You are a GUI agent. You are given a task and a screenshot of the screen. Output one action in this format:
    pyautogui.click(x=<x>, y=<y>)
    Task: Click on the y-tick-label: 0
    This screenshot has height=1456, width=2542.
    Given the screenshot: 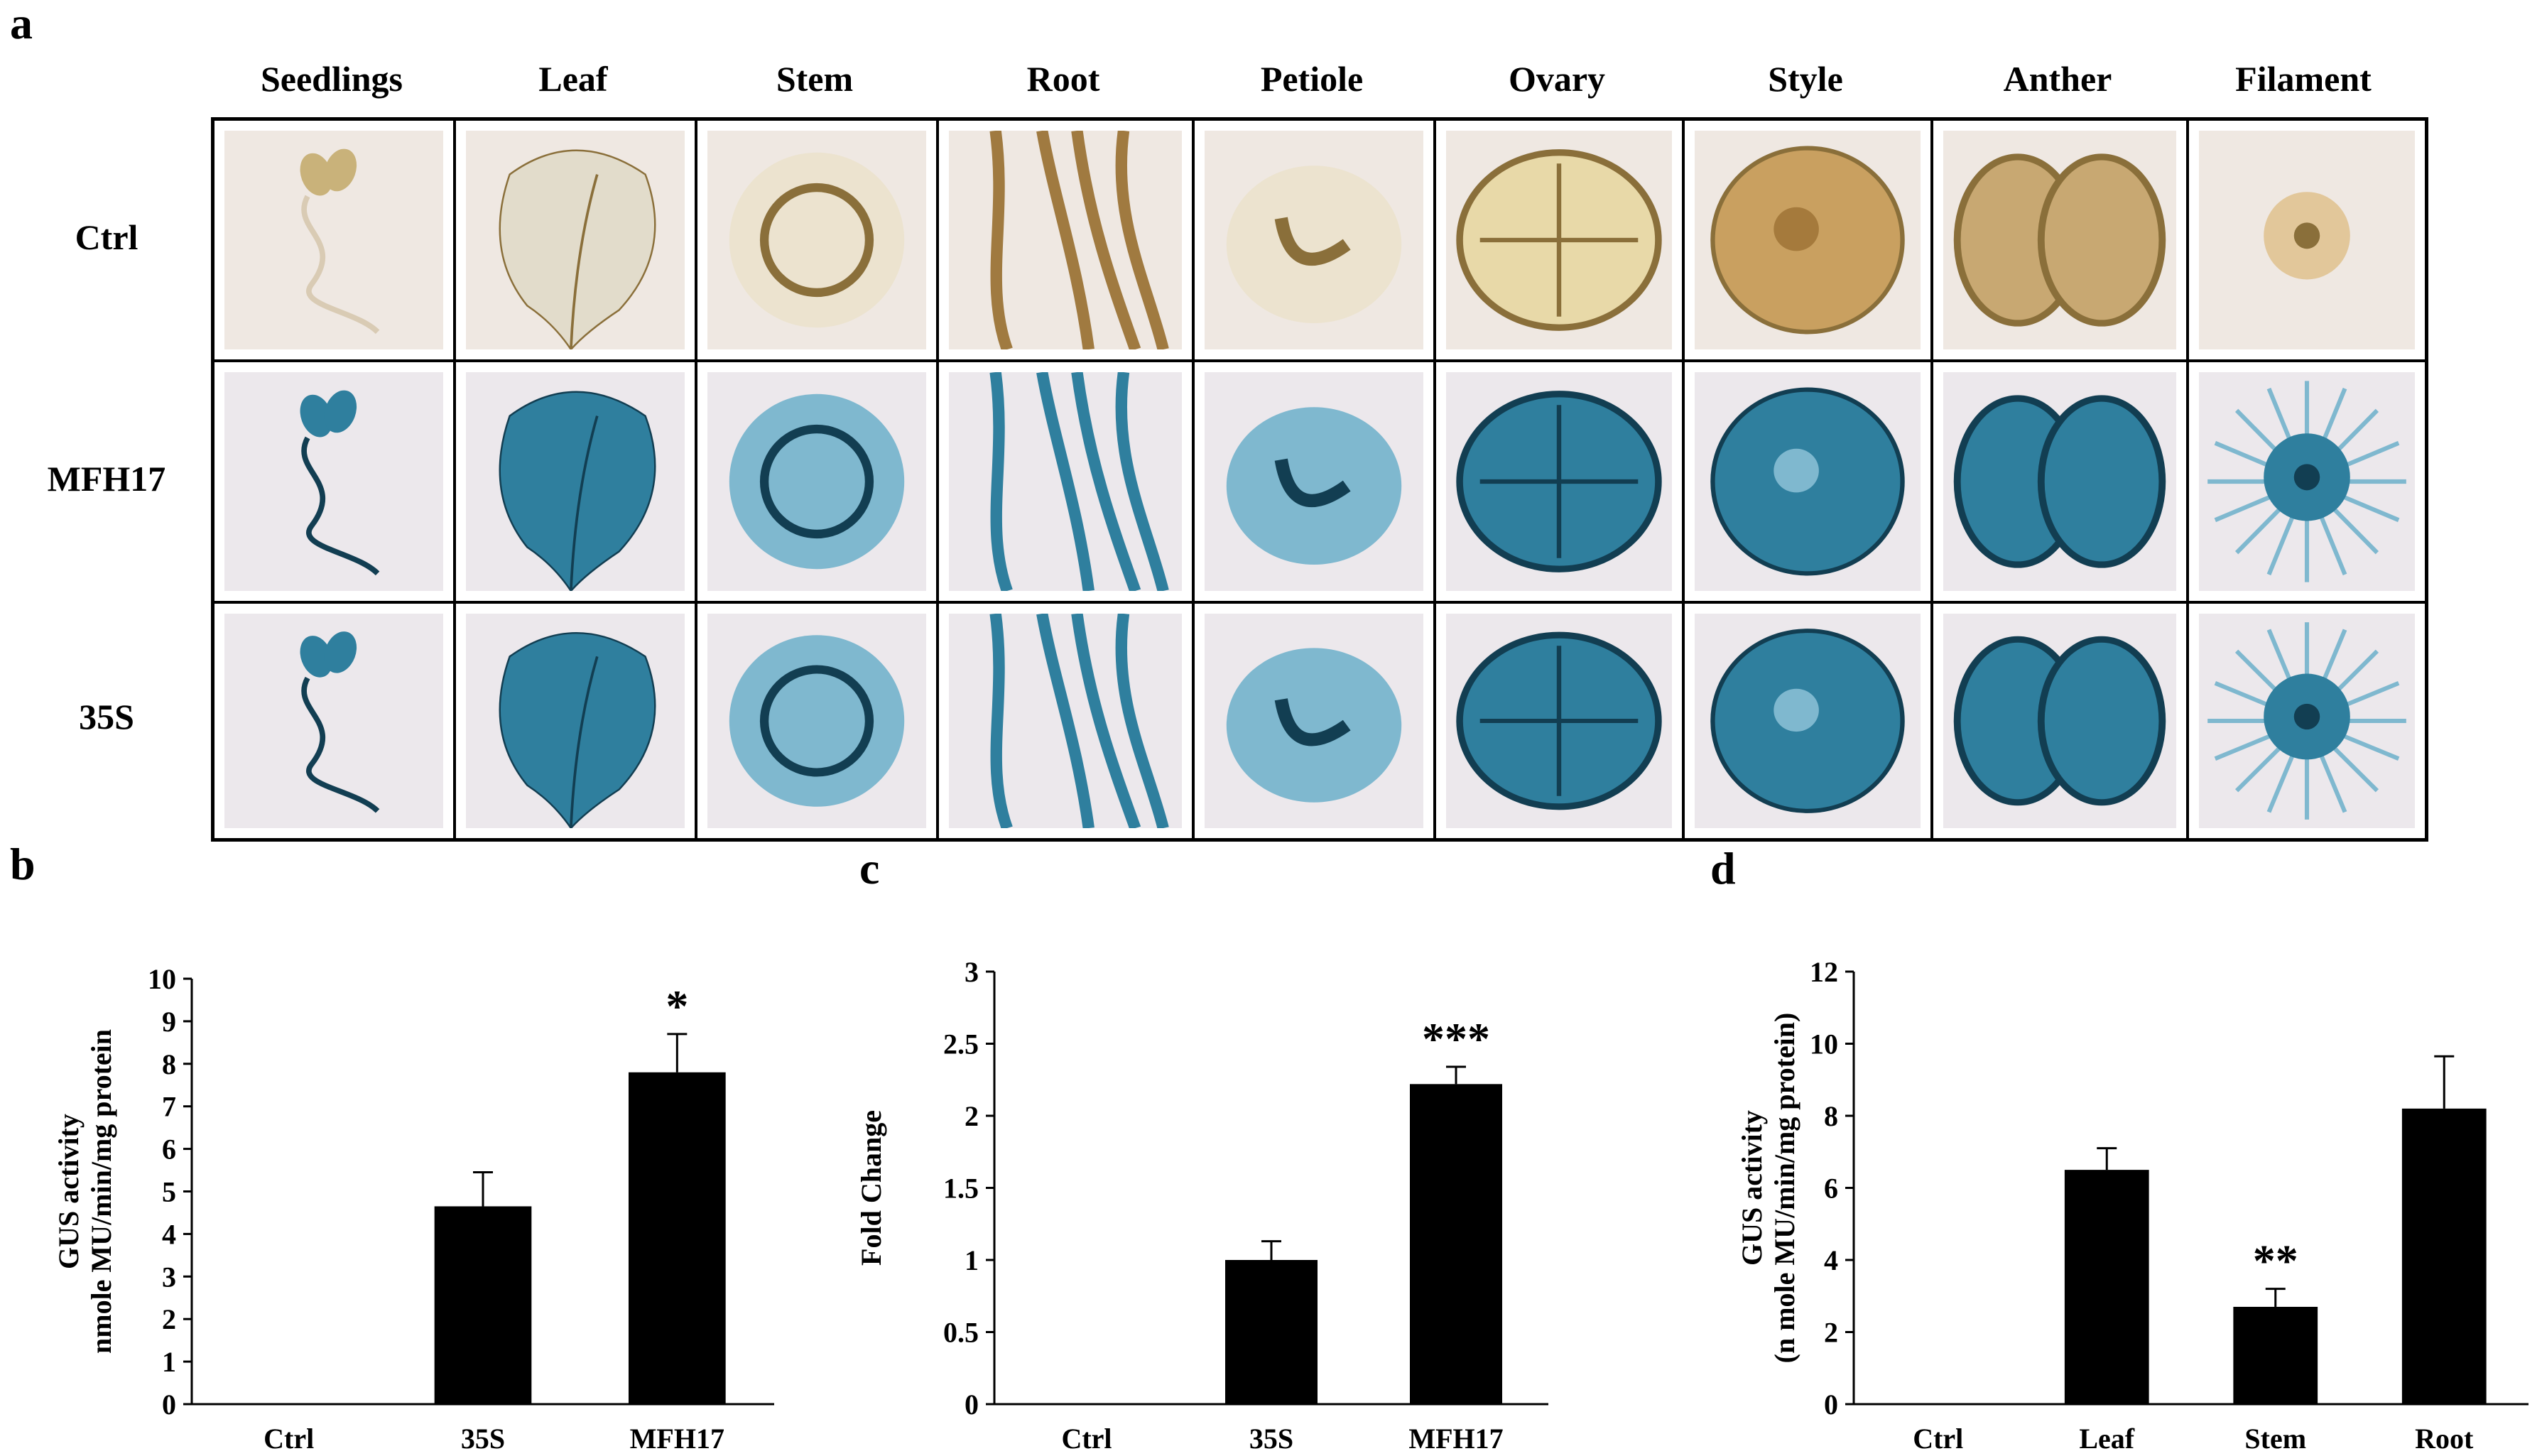 What is the action you would take?
    pyautogui.click(x=1831, y=1404)
    